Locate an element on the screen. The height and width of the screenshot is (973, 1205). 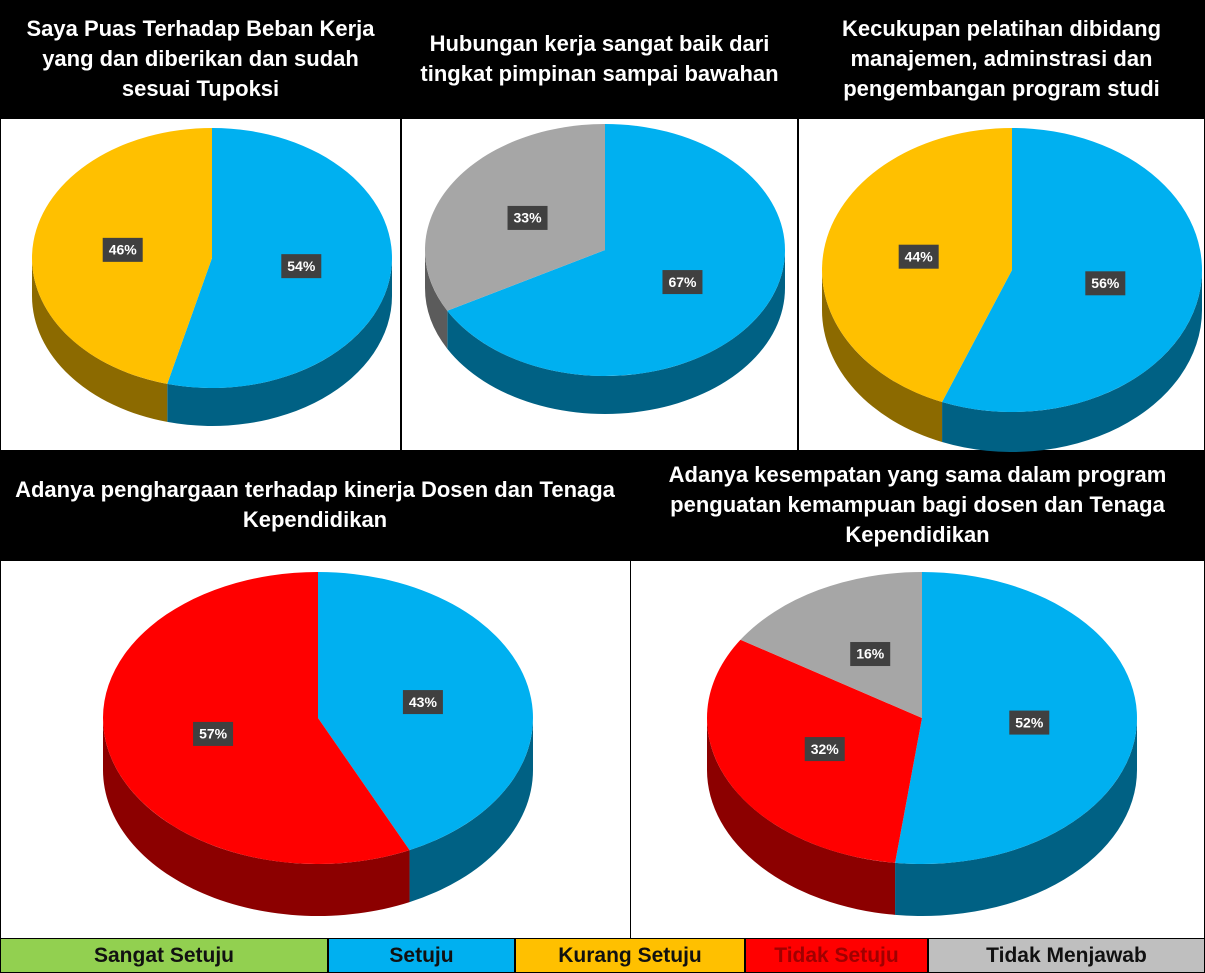
legend-item: Kurang Setuju is located at coordinates (630, 955).